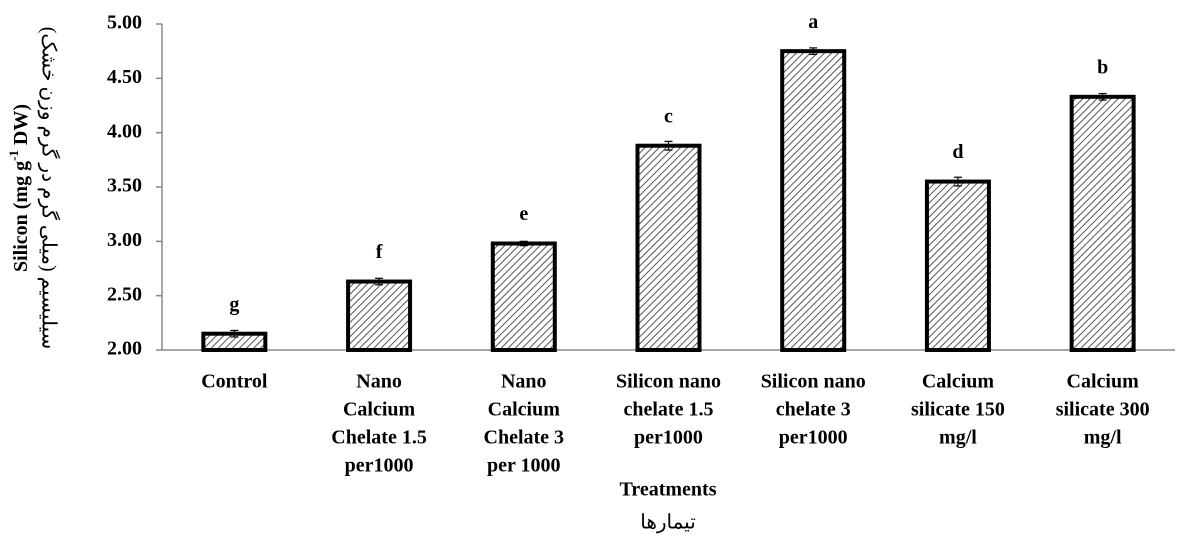 Image resolution: width=1180 pixels, height=542 pixels. What do you see at coordinates (524, 438) in the screenshot?
I see `x-tick-label: Chelate 3` at bounding box center [524, 438].